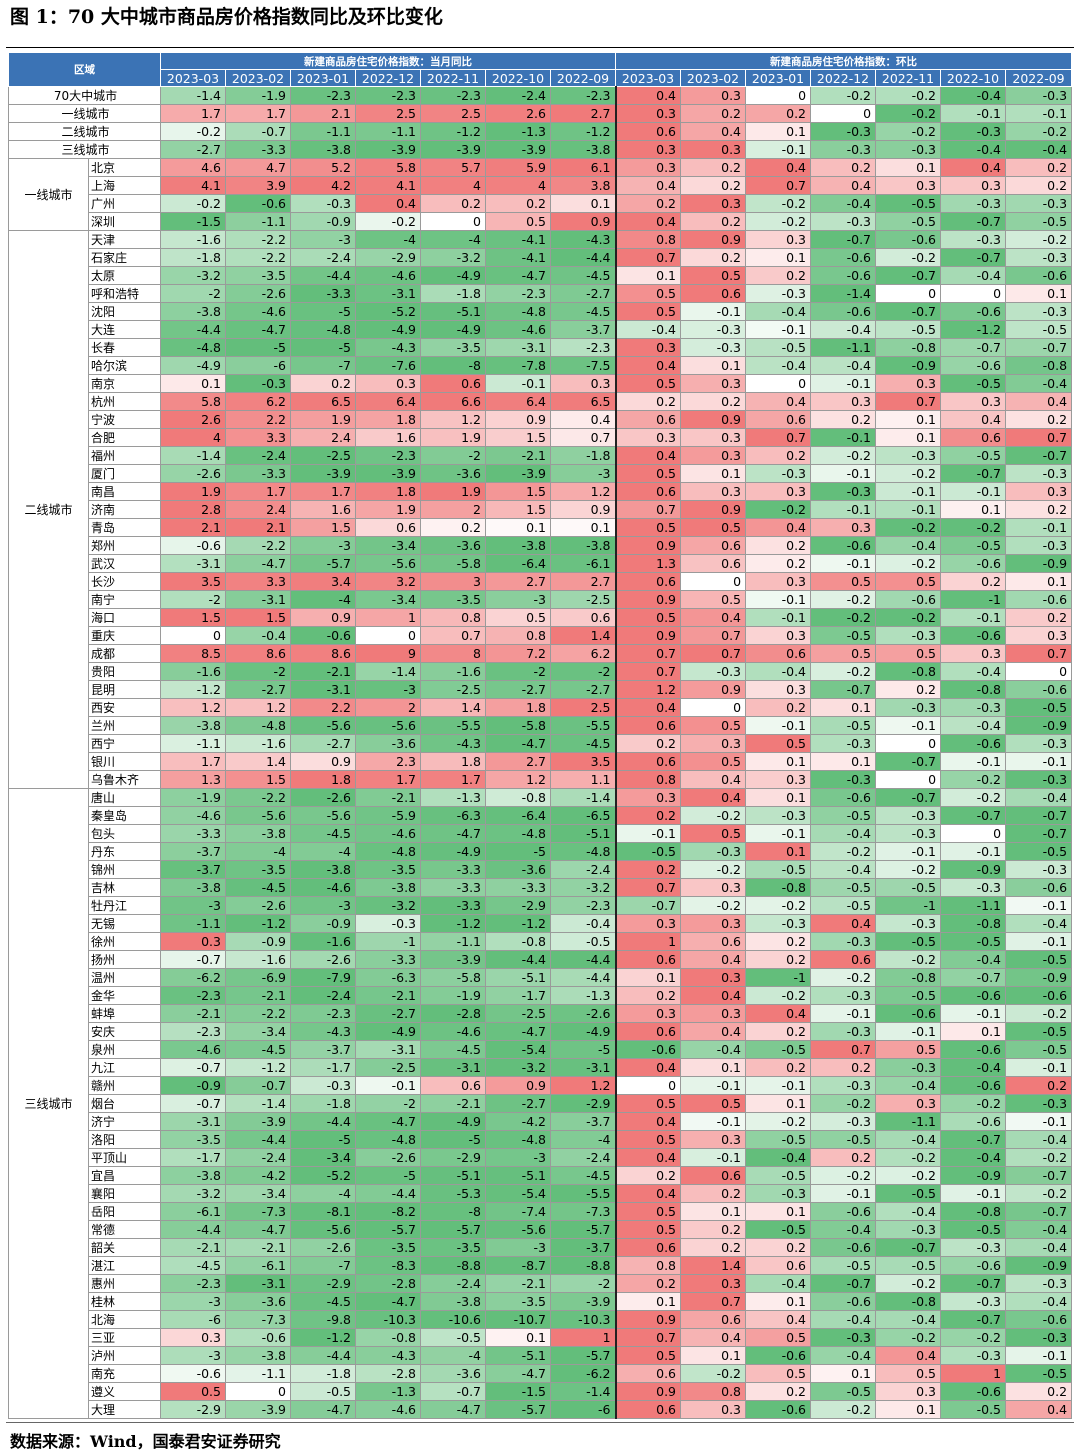 The height and width of the screenshot is (1453, 1080). What do you see at coordinates (193, 851) in the screenshot?
I see `yoy-value-cell: -3.7` at bounding box center [193, 851].